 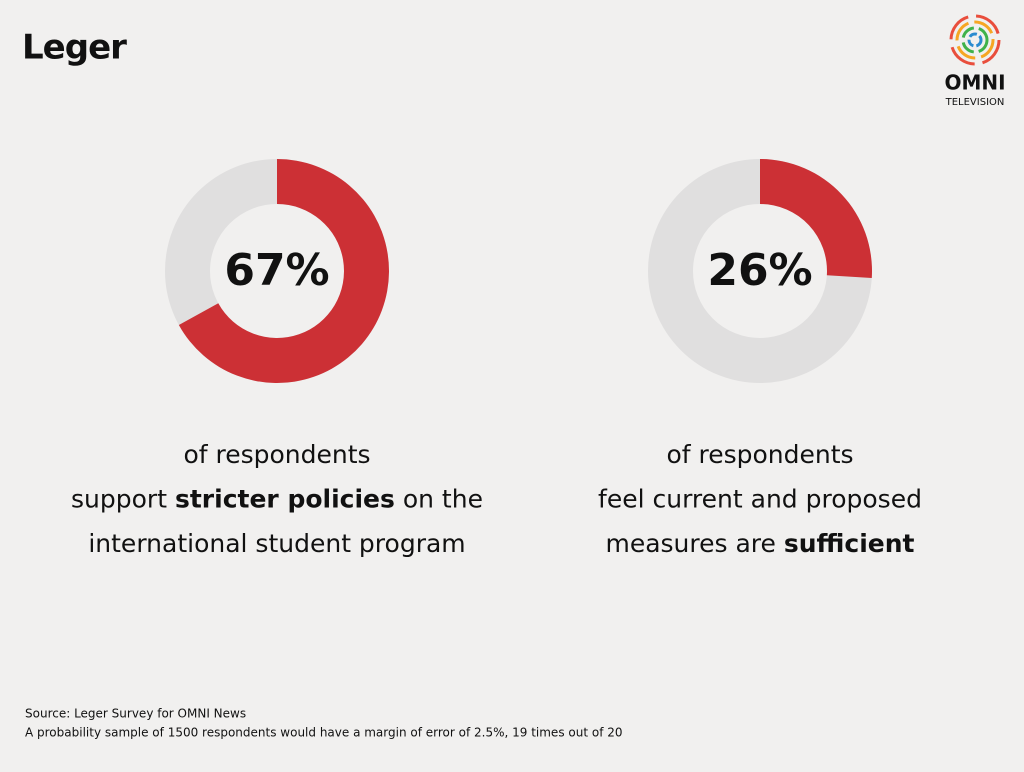 I want to click on caption-run: stricter policies, so click(x=285, y=499).